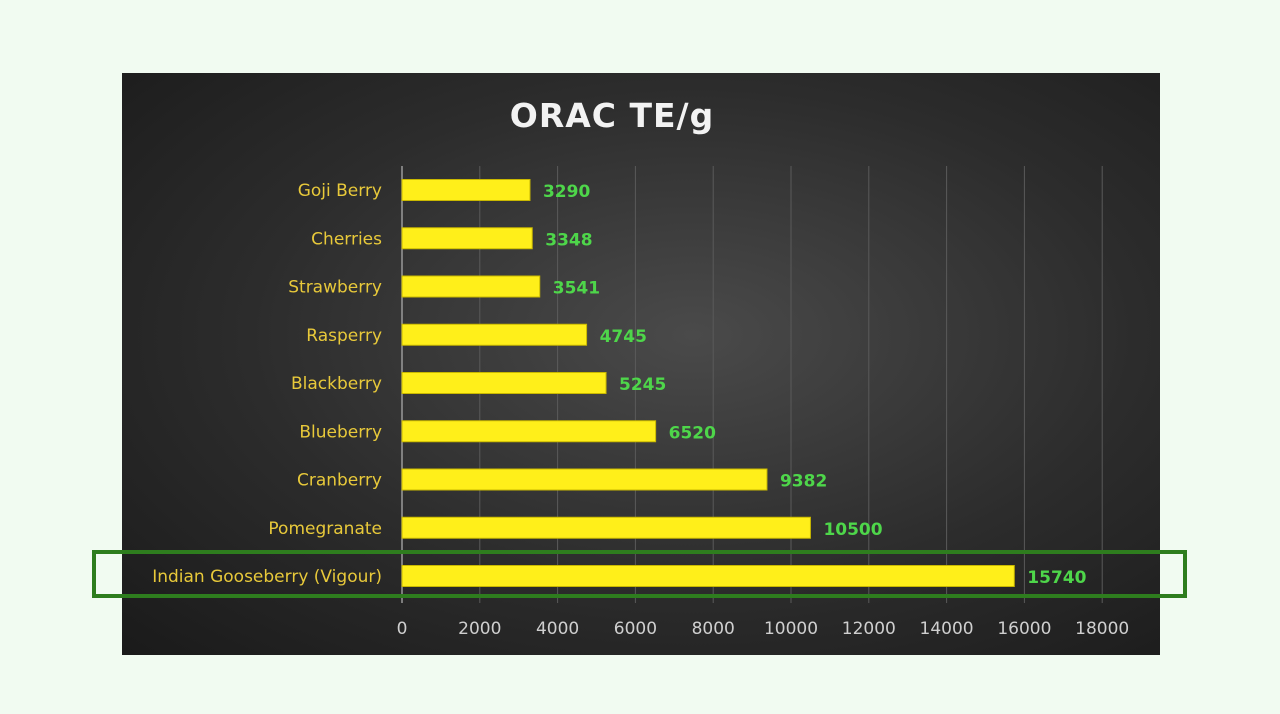 Image resolution: width=1280 pixels, height=714 pixels. I want to click on data-label: 15740, so click(1056, 578).